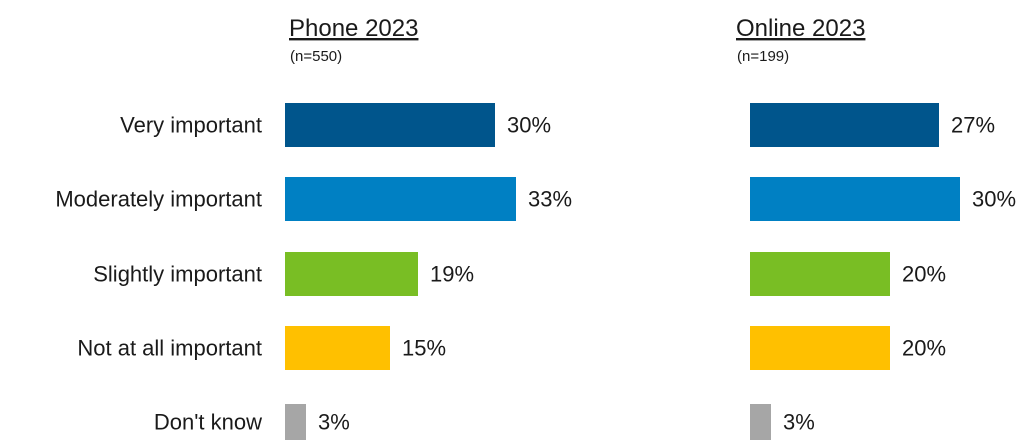 This screenshot has height=440, width=1034. Describe the element at coordinates (169, 348) in the screenshot. I see `category-label: Not at all important` at that location.